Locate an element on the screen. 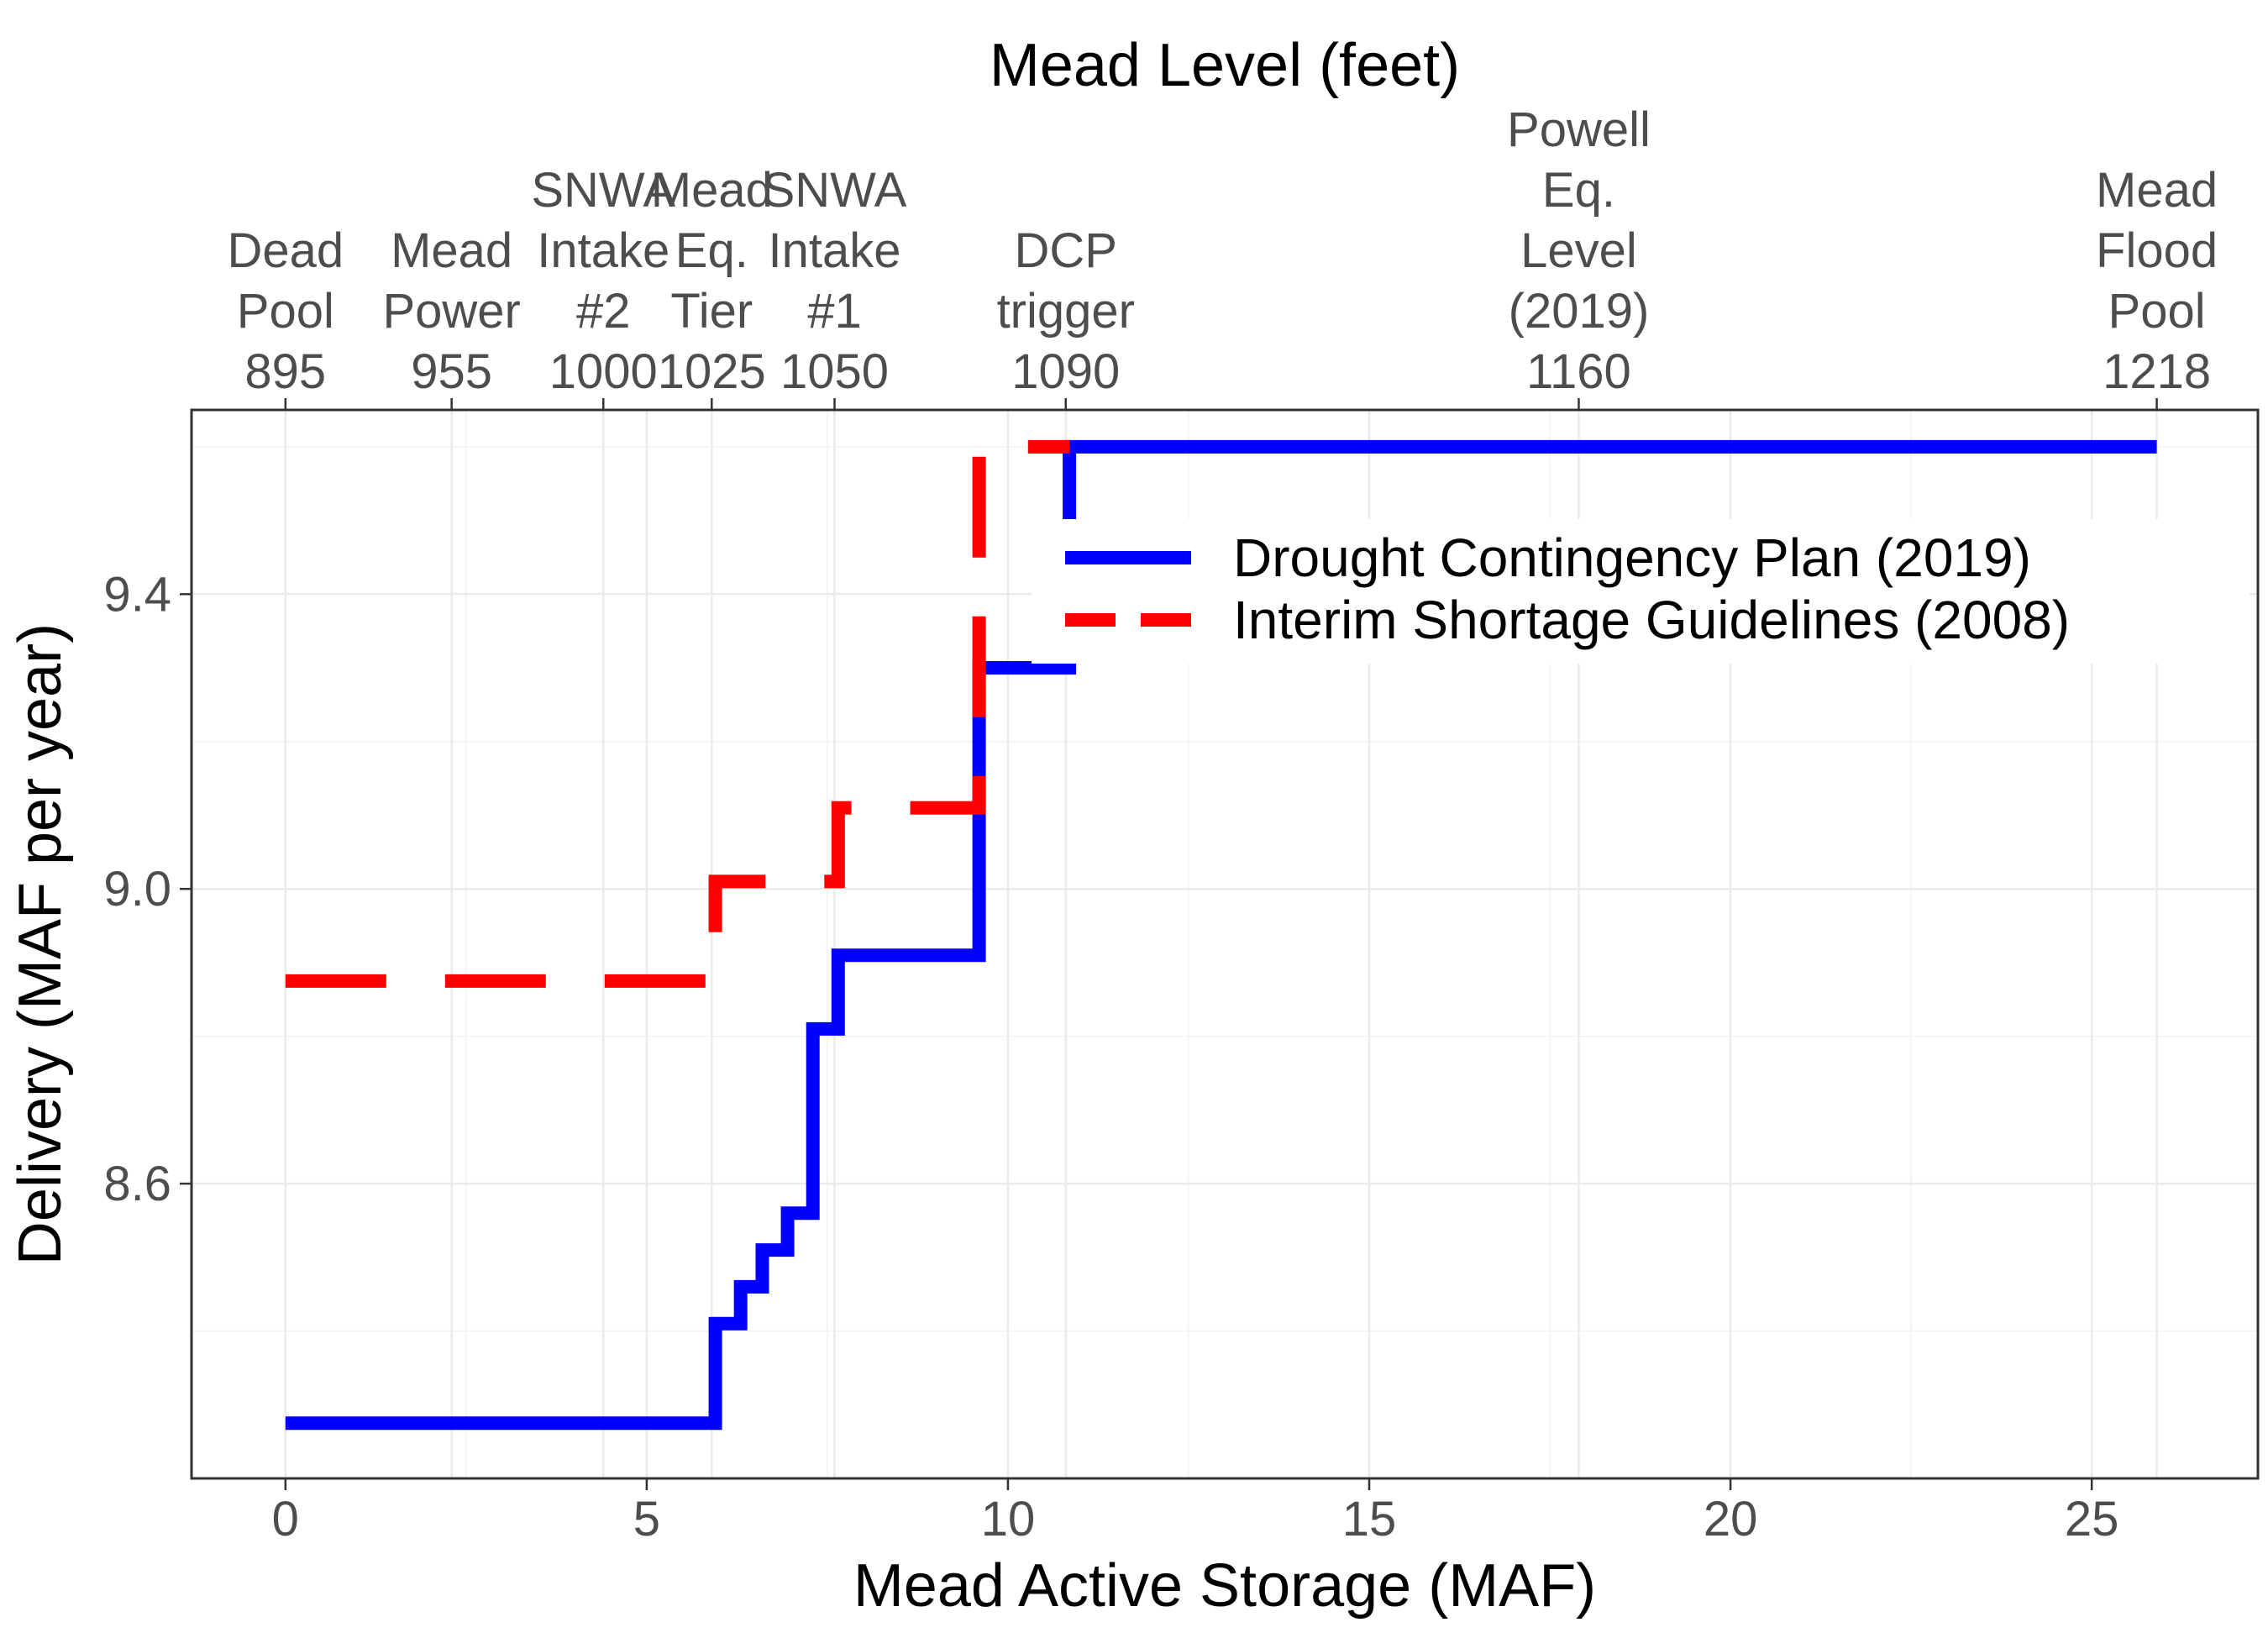  legend-background is located at coordinates (1641, 591).